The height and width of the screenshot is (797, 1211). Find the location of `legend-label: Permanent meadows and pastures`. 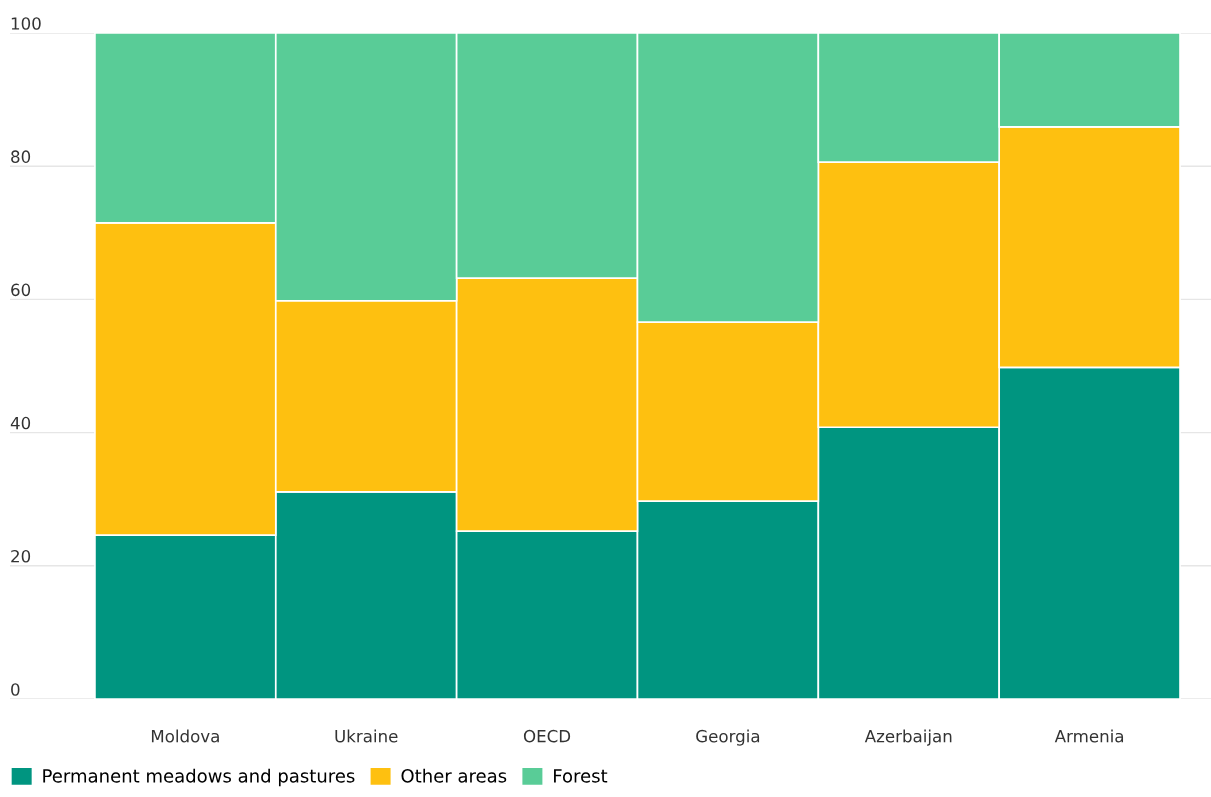

legend-label: Permanent meadows and pastures is located at coordinates (199, 777).